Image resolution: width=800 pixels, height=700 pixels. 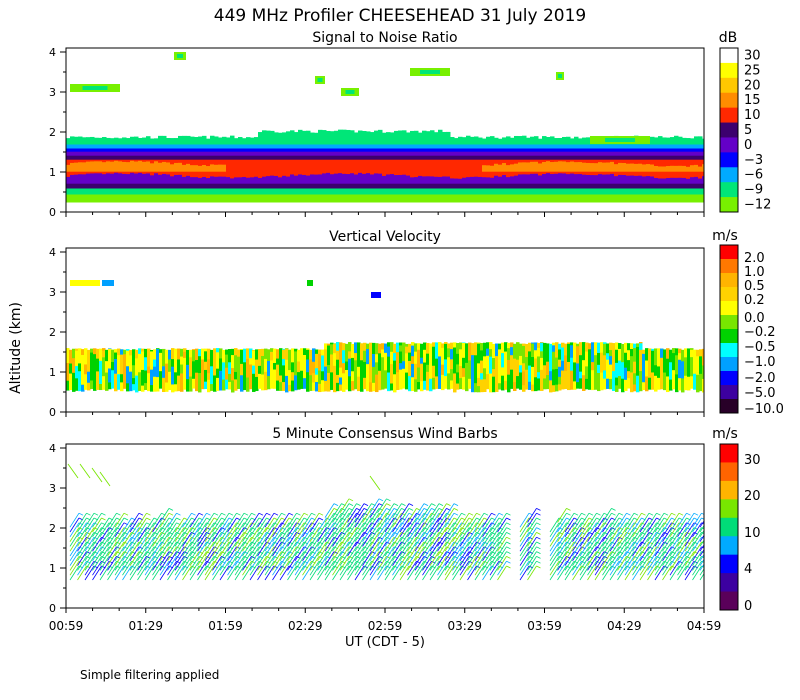 I want to click on y-tick-label: 2, so click(x=52, y=528).